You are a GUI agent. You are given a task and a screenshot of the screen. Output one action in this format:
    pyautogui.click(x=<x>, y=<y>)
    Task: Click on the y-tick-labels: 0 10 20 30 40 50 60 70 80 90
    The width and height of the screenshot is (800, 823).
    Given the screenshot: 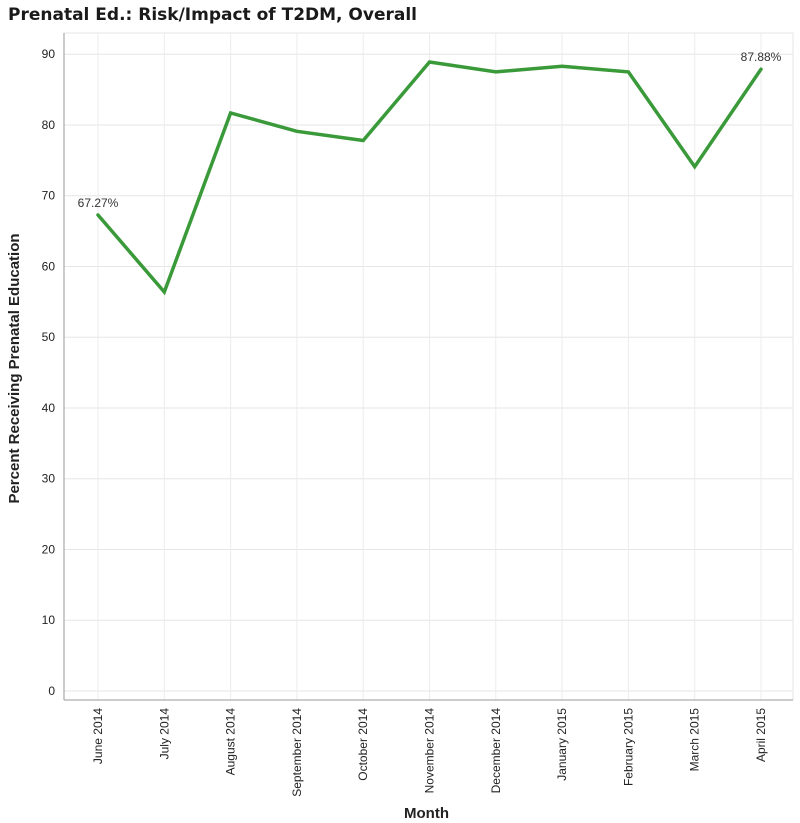 What is the action you would take?
    pyautogui.click(x=49, y=372)
    